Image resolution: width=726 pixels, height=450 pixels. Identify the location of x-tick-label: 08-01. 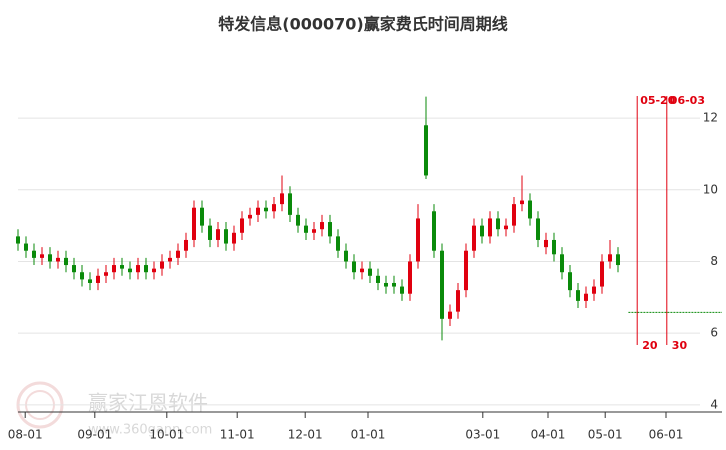
(25, 435).